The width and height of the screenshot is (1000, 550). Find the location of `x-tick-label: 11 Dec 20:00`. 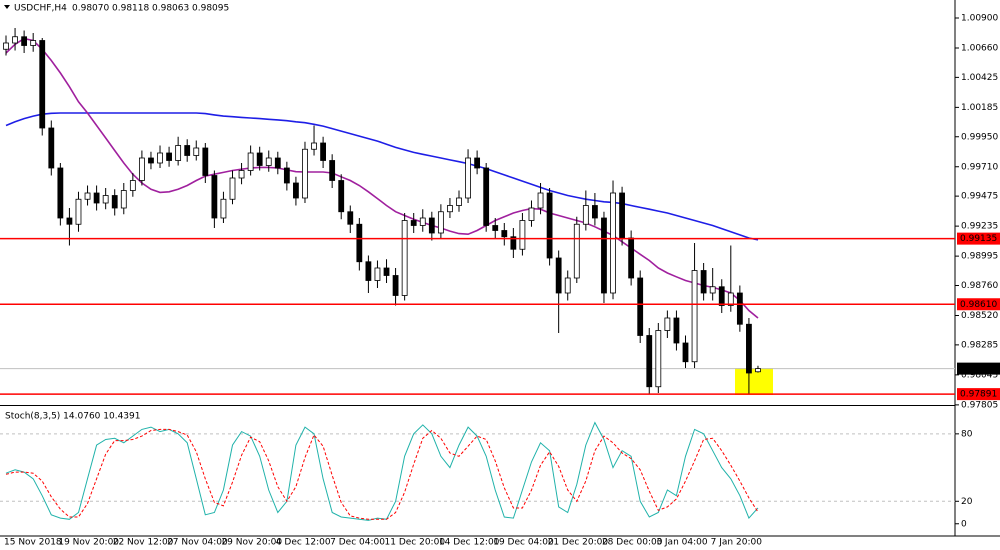

x-tick-label: 11 Dec 20:00 is located at coordinates (415, 543).